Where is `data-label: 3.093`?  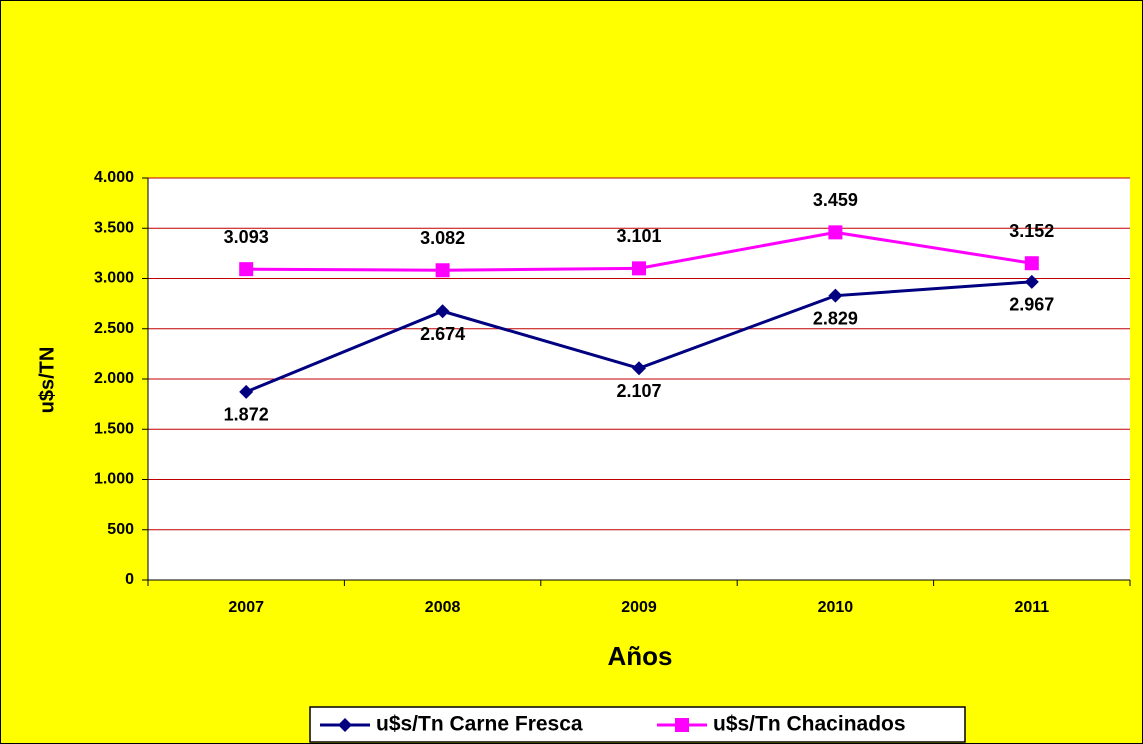 data-label: 3.093 is located at coordinates (246, 237).